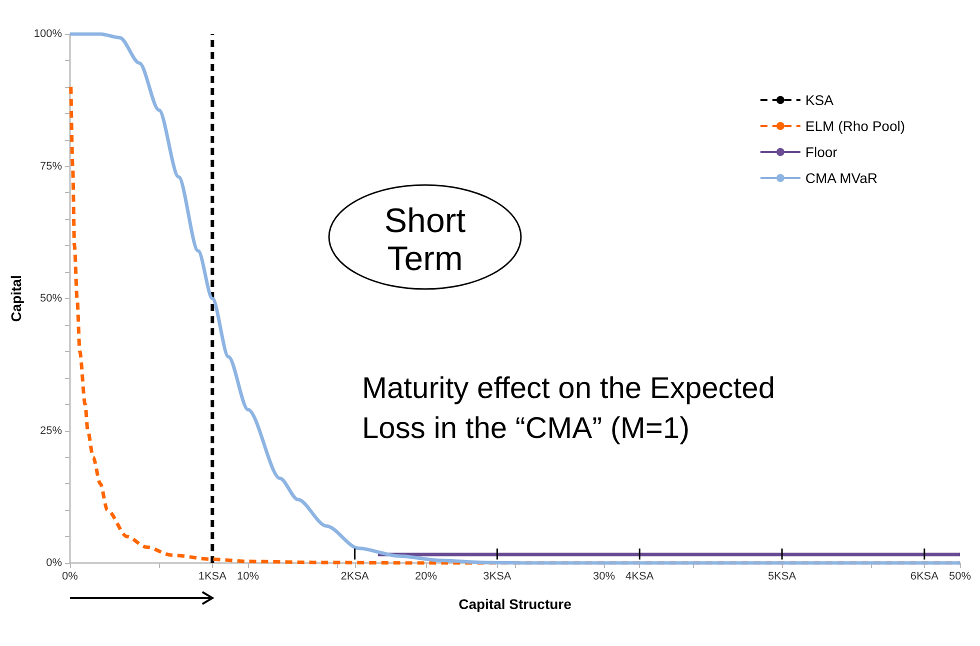 This screenshot has height=646, width=980. I want to click on x-tick-label: 10%, so click(248, 576).